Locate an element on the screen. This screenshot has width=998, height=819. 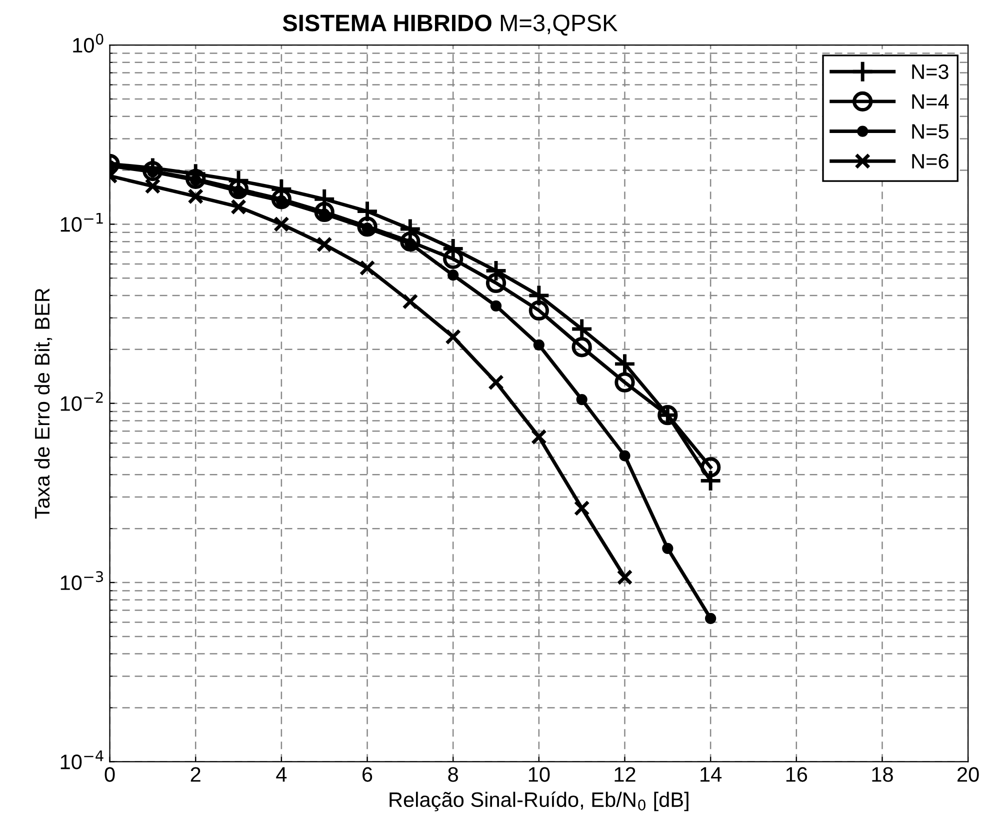
x-tick-label: 0 is located at coordinates (109, 774).